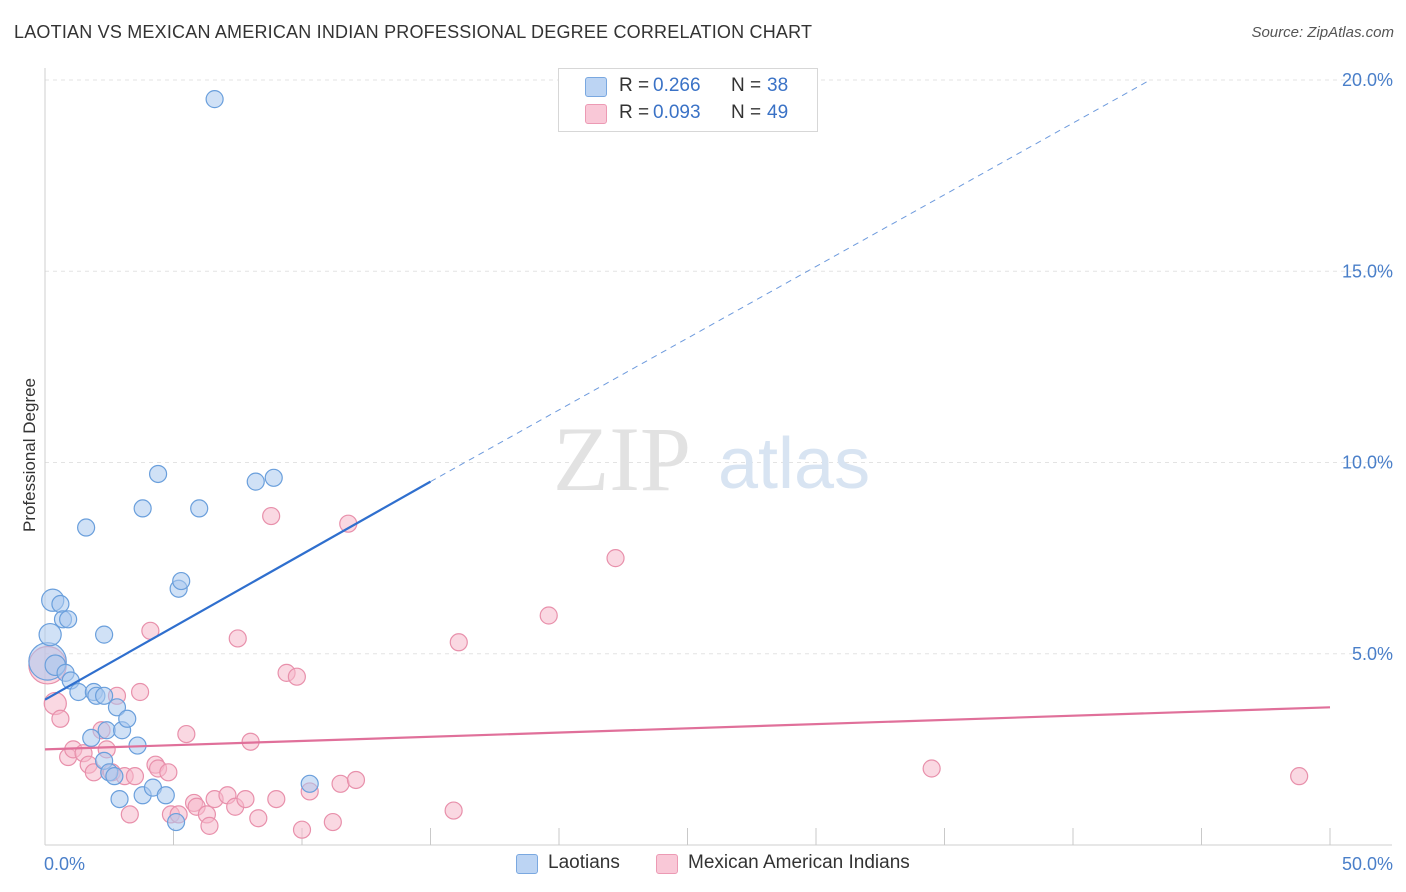  Describe the element at coordinates (1367, 271) in the screenshot. I see `y-tick-label: 15.0%` at that location.